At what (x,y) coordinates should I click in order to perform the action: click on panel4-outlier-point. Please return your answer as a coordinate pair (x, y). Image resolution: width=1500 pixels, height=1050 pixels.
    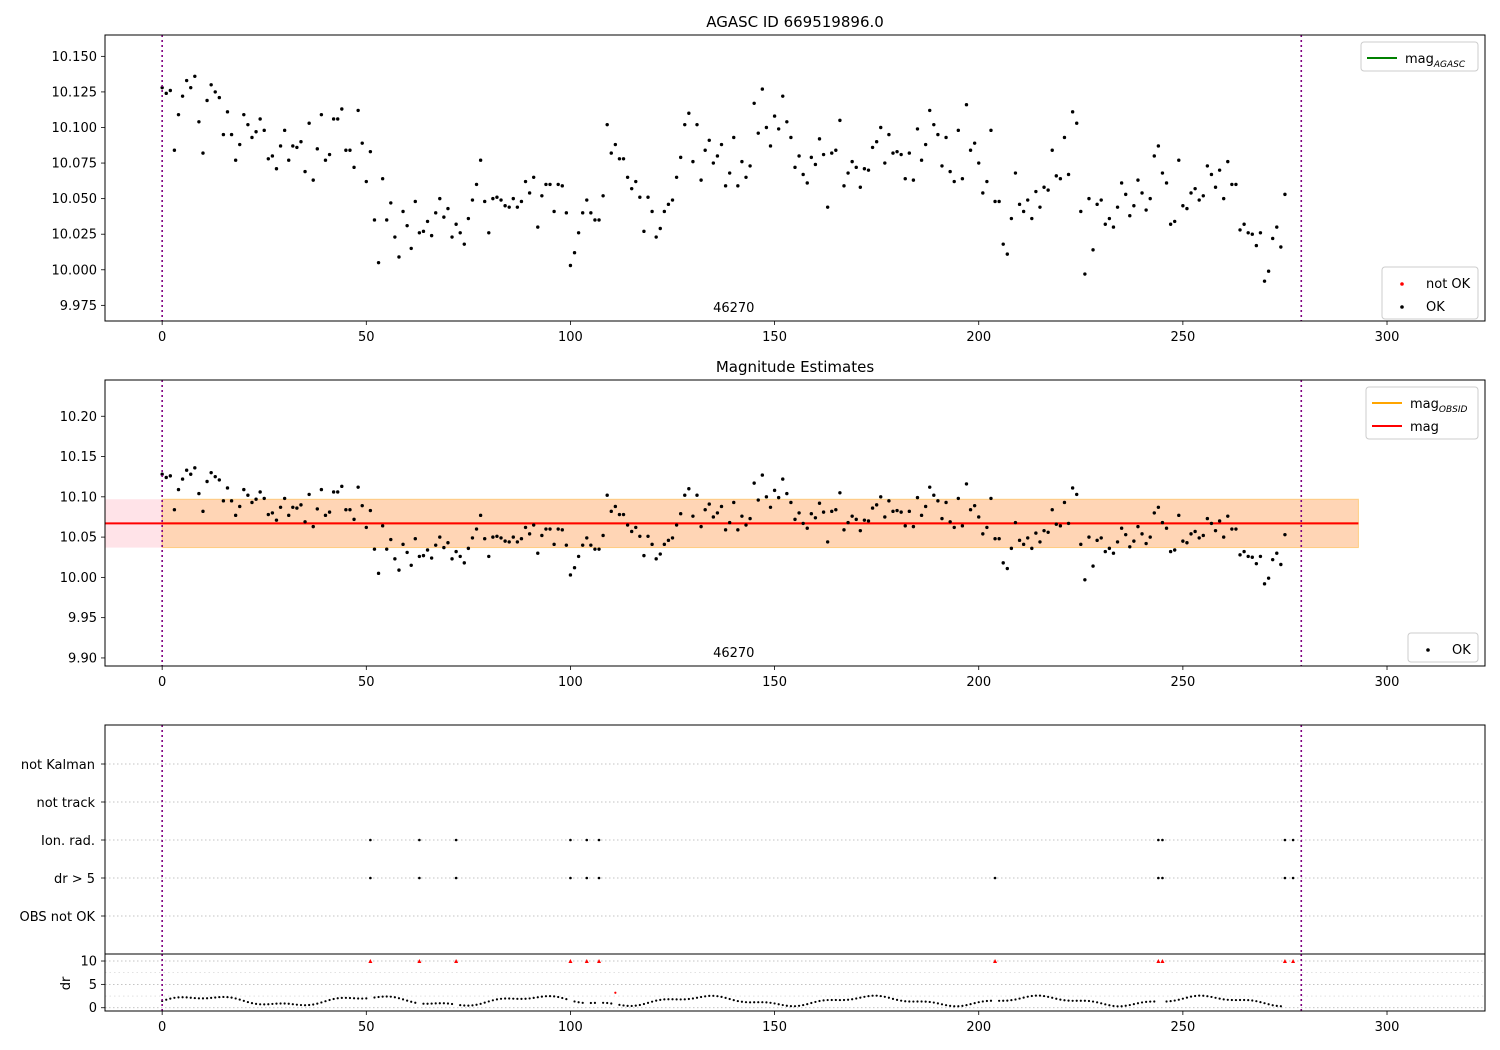
    Looking at the image, I should click on (615, 992).